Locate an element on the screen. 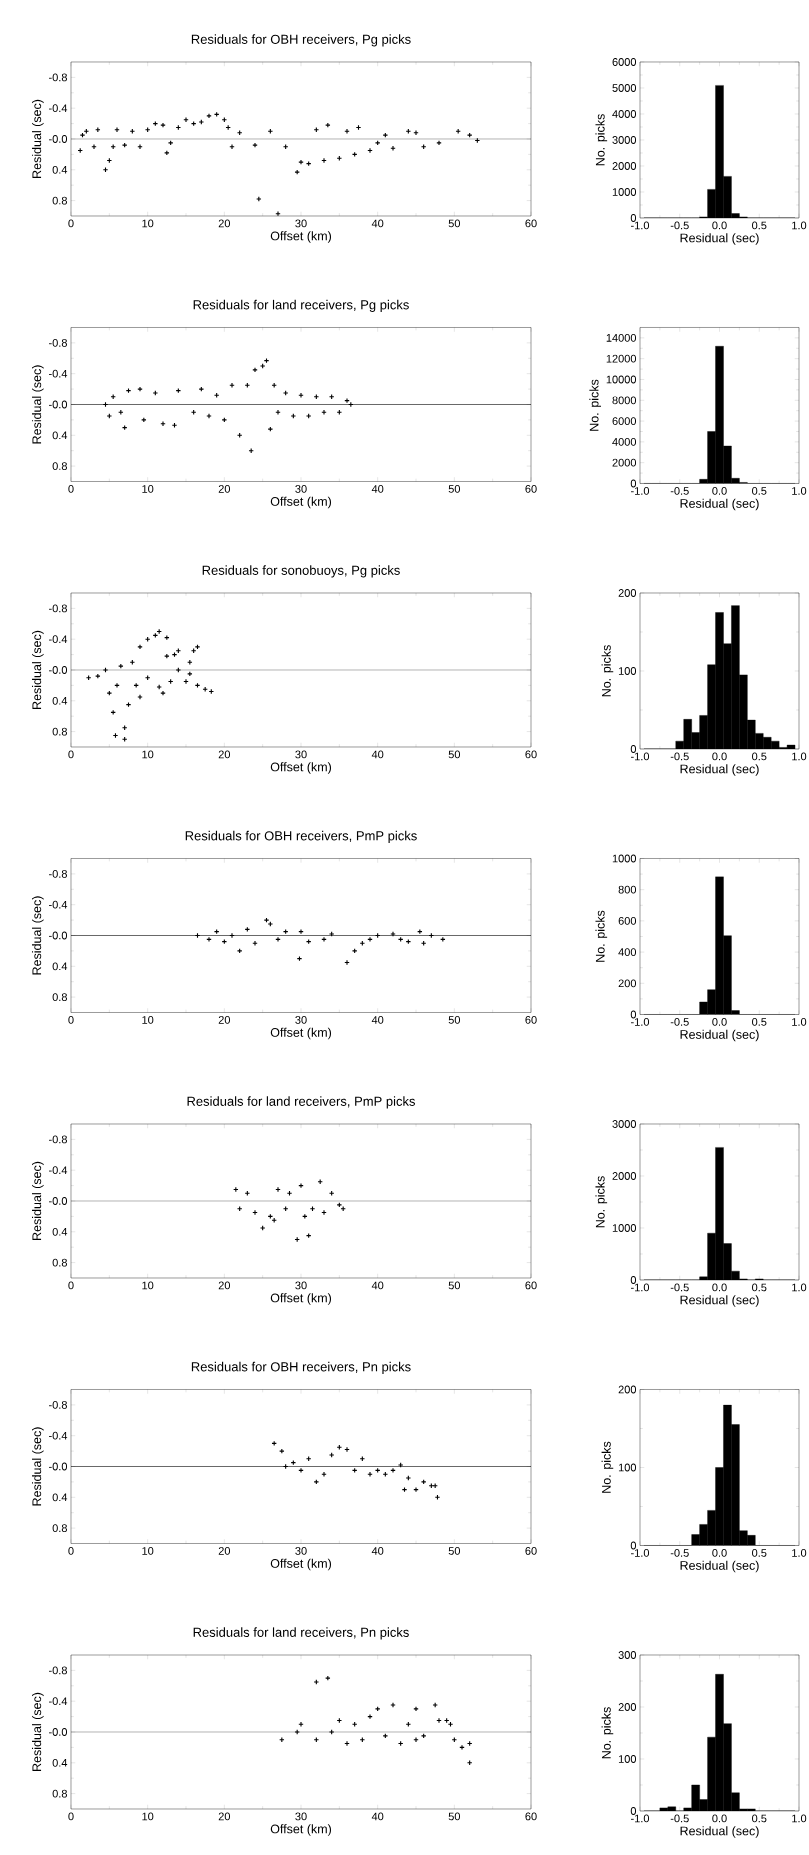 The image size is (809, 1855). y-tick-label: 300 is located at coordinates (627, 1655).